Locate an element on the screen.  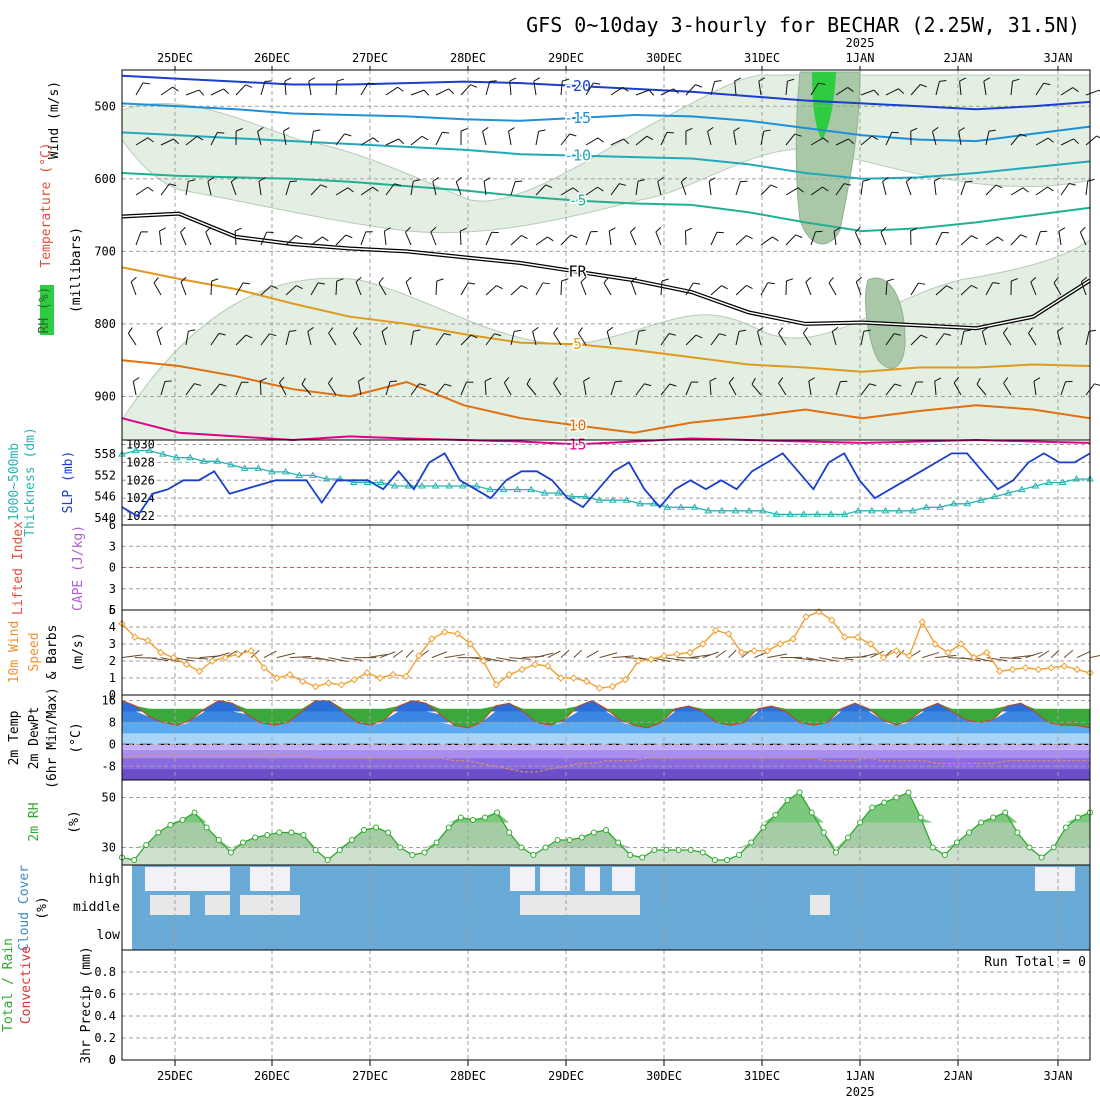
li-tick-label: 6 is located at coordinates (112, 610).